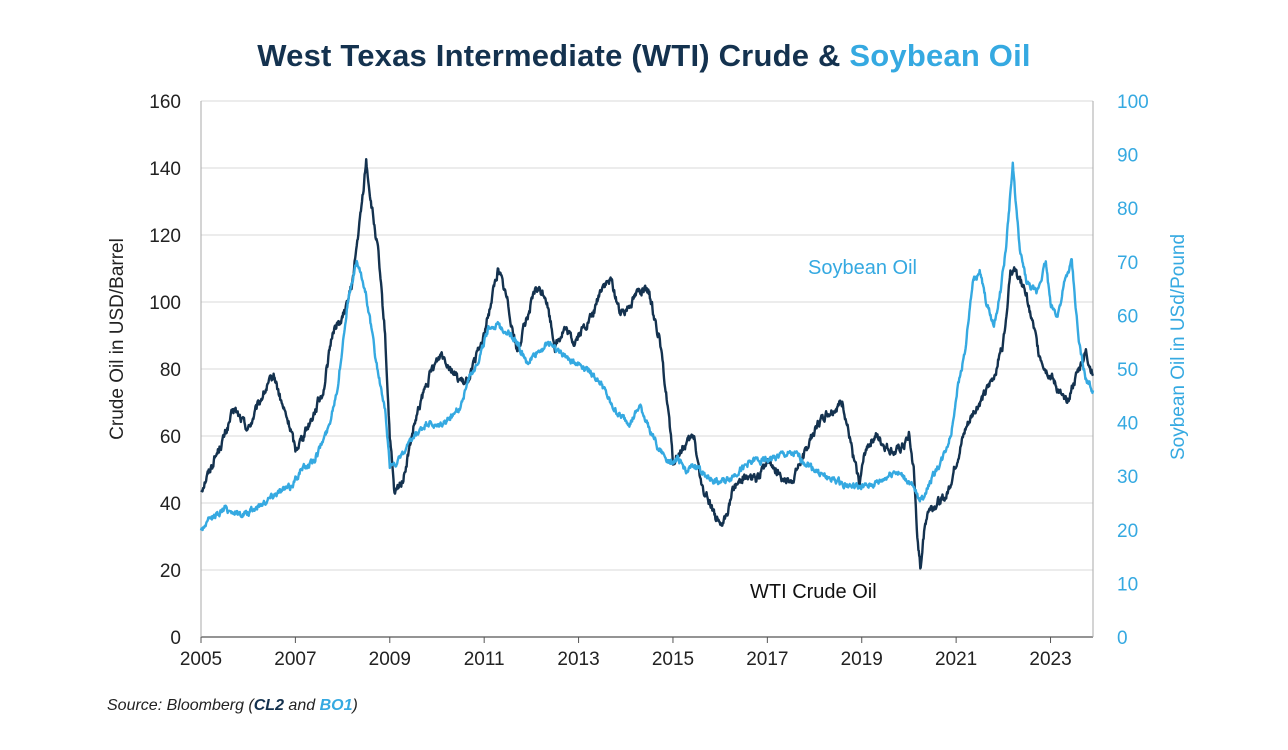 The height and width of the screenshot is (750, 1288). I want to click on left-y-tick-label: 100, so click(165, 303).